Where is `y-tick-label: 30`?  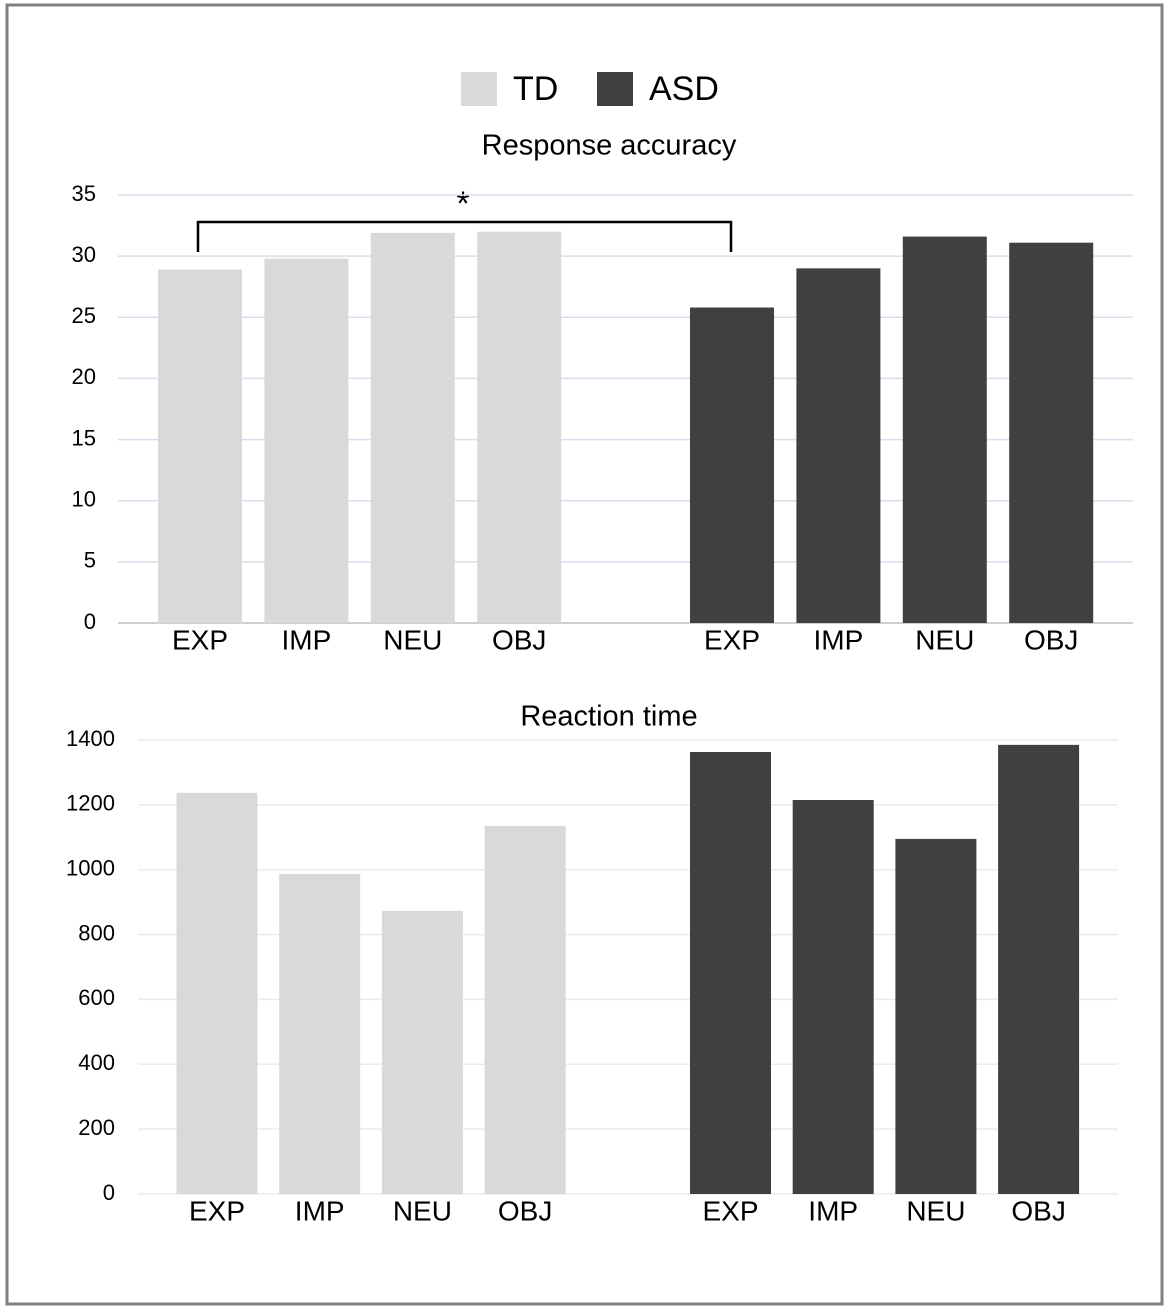 y-tick-label: 30 is located at coordinates (84, 254).